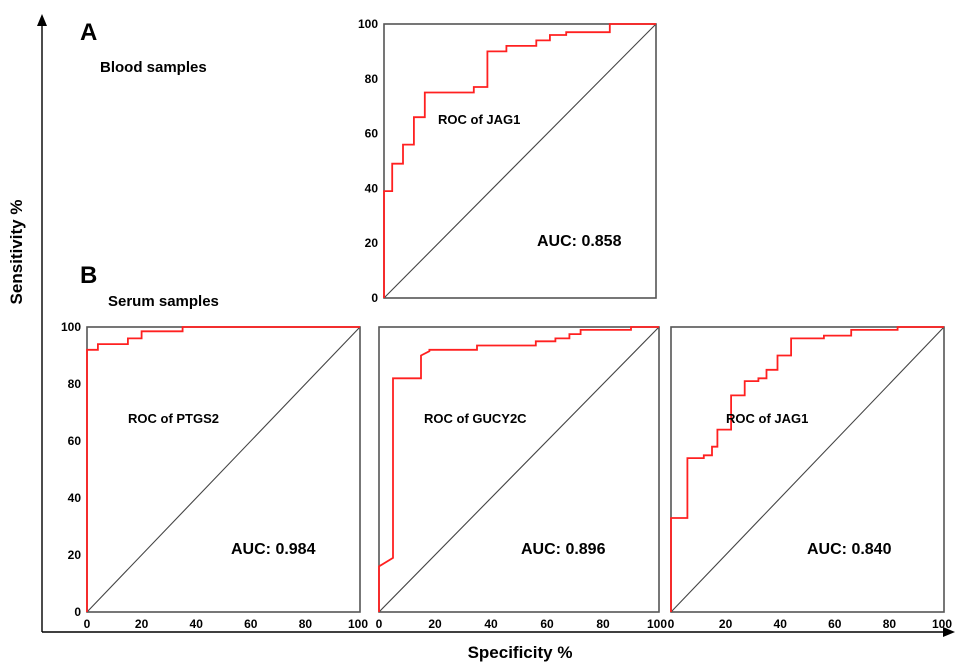 The image size is (957, 664). What do you see at coordinates (16, 252) in the screenshot?
I see `y-axis-title: Sensitivity %` at bounding box center [16, 252].